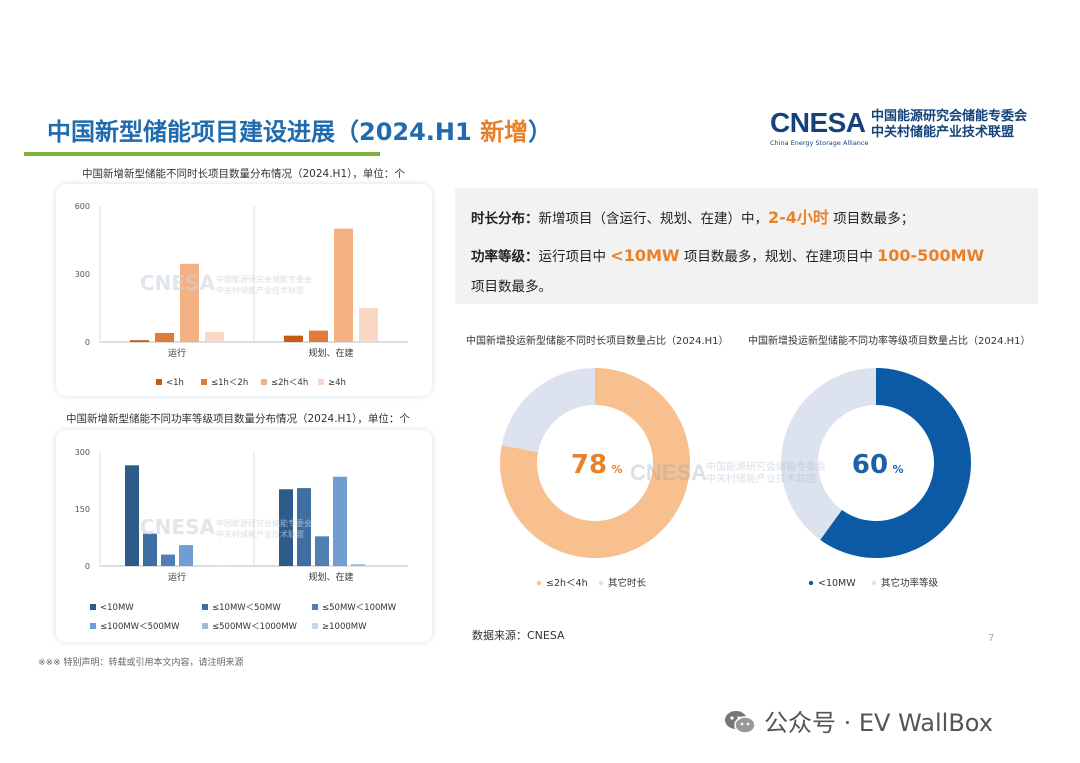  Describe the element at coordinates (818, 122) in the screenshot. I see `logo-word: CNESA` at that location.